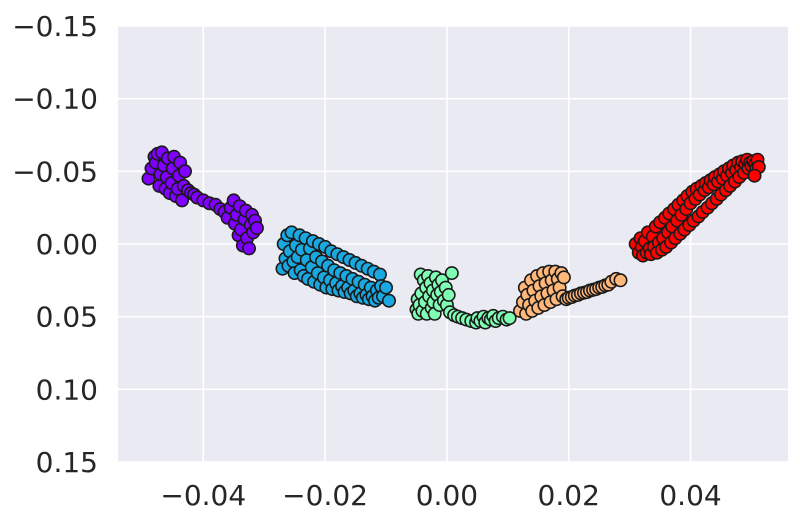  Describe the element at coordinates (447, 495) in the screenshot. I see `x-tick-label: 0.00` at that location.